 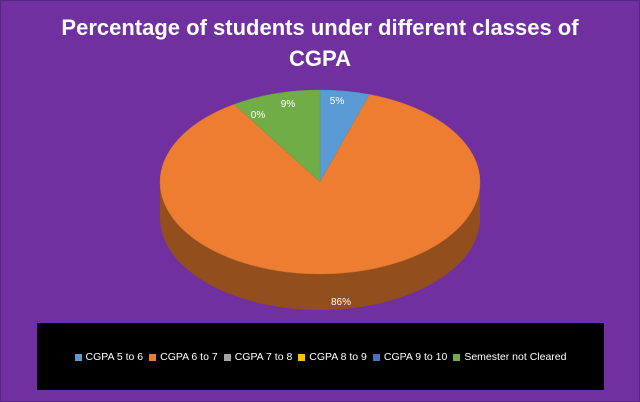 I want to click on data-label-2: 86%, so click(x=341, y=302).